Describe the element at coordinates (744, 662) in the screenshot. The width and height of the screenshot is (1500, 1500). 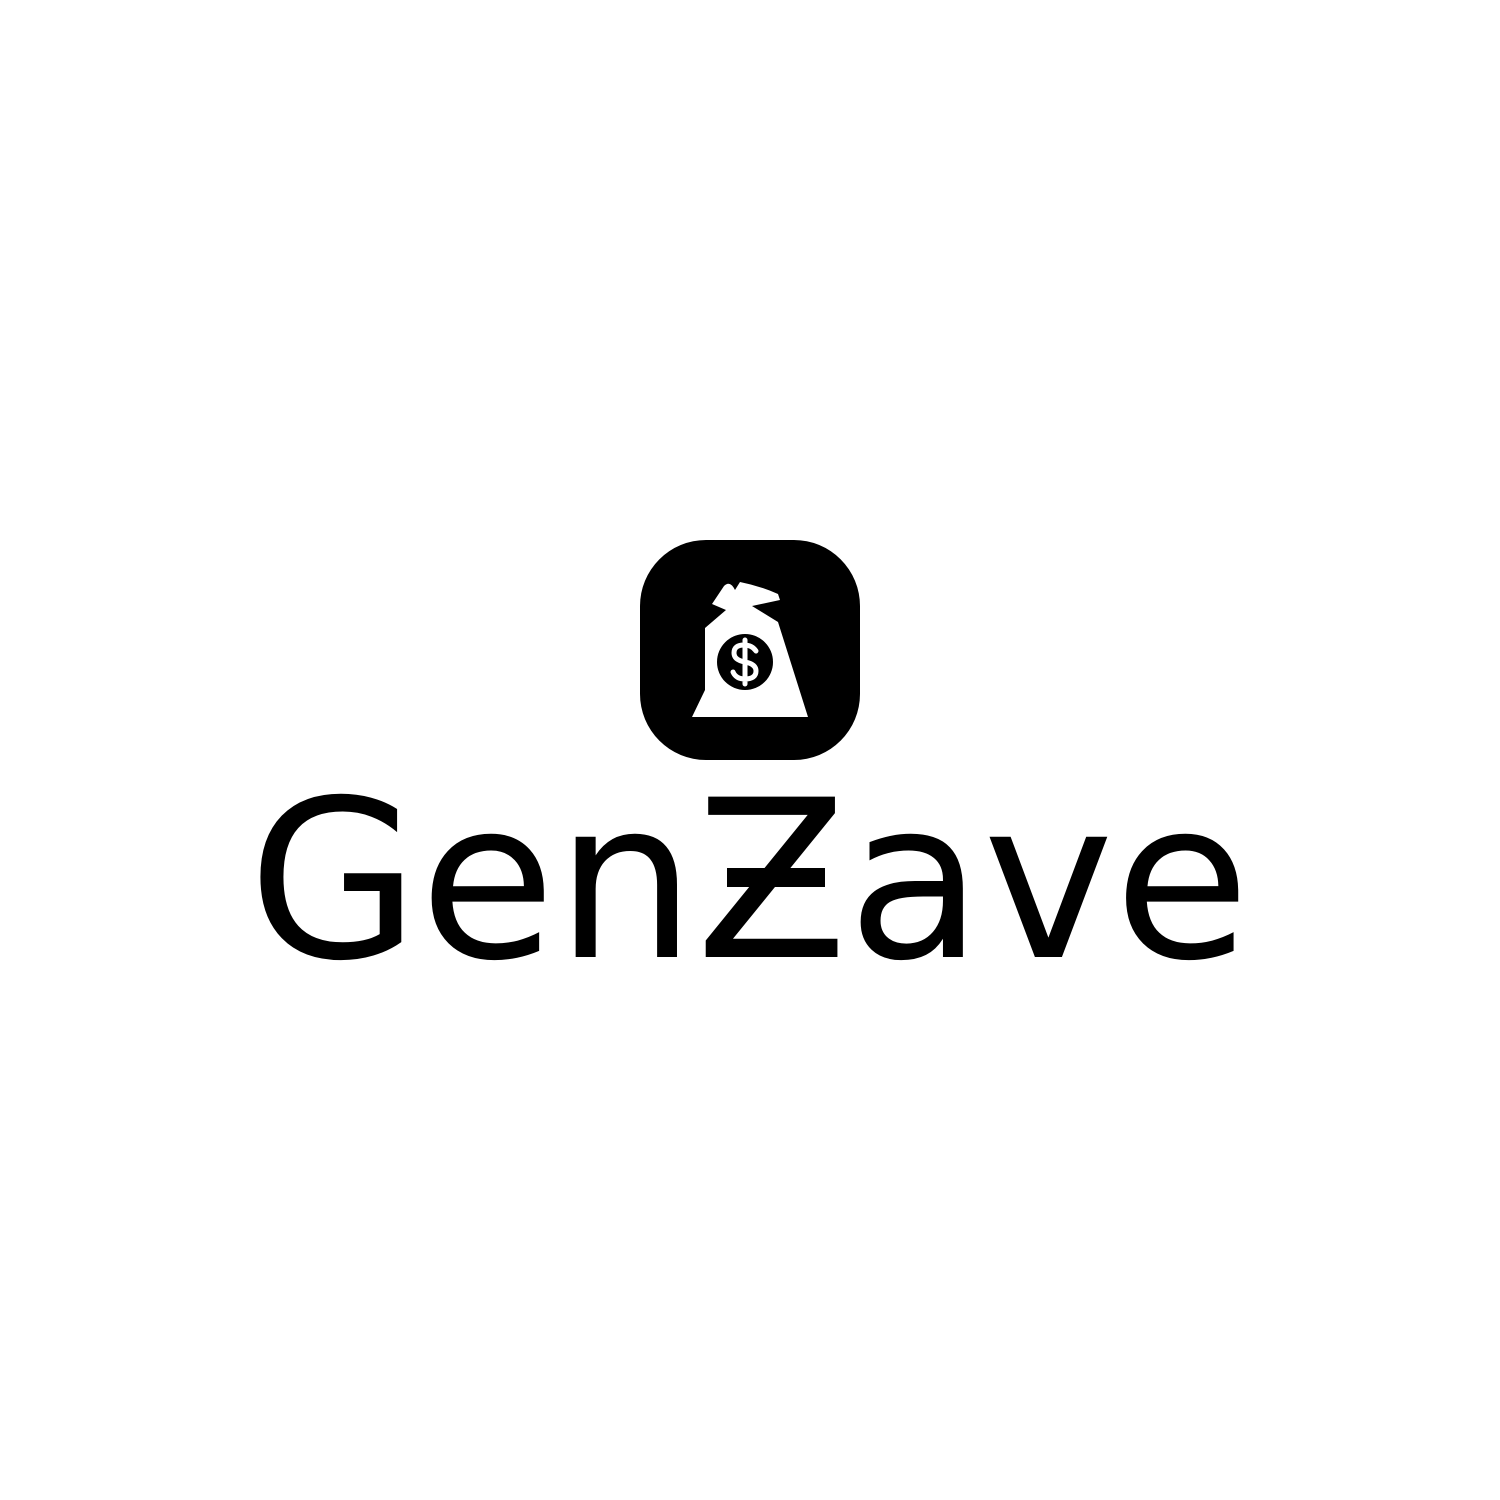
I see `dollar-sign` at that location.